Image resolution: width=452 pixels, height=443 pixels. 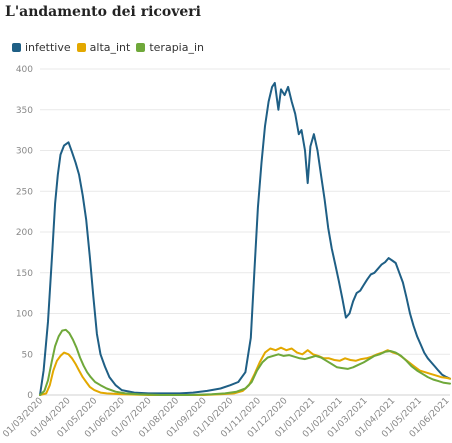 What do you see at coordinates (24, 70) in the screenshot?
I see `y-tick-label: 400` at bounding box center [24, 70].